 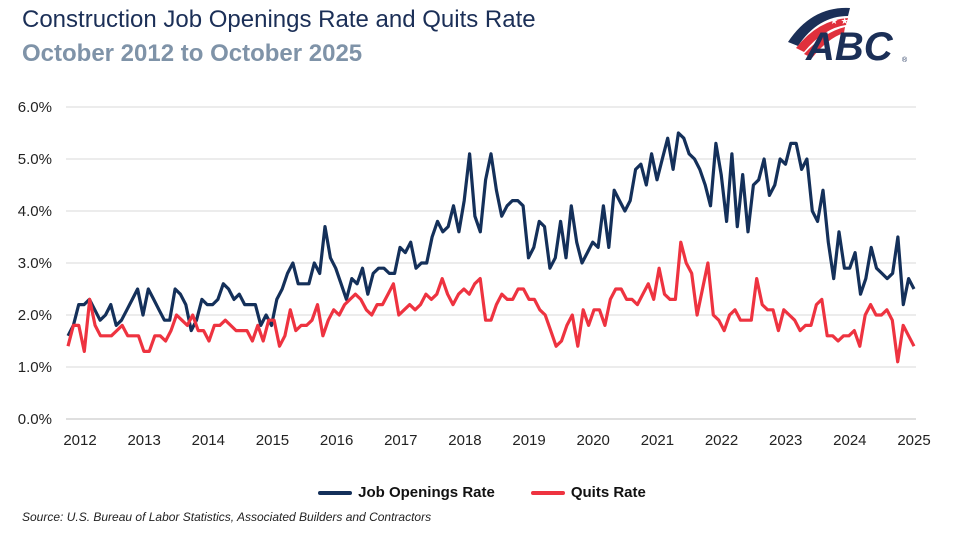 What do you see at coordinates (849, 46) in the screenshot?
I see `svg-text: ABC` at bounding box center [849, 46].